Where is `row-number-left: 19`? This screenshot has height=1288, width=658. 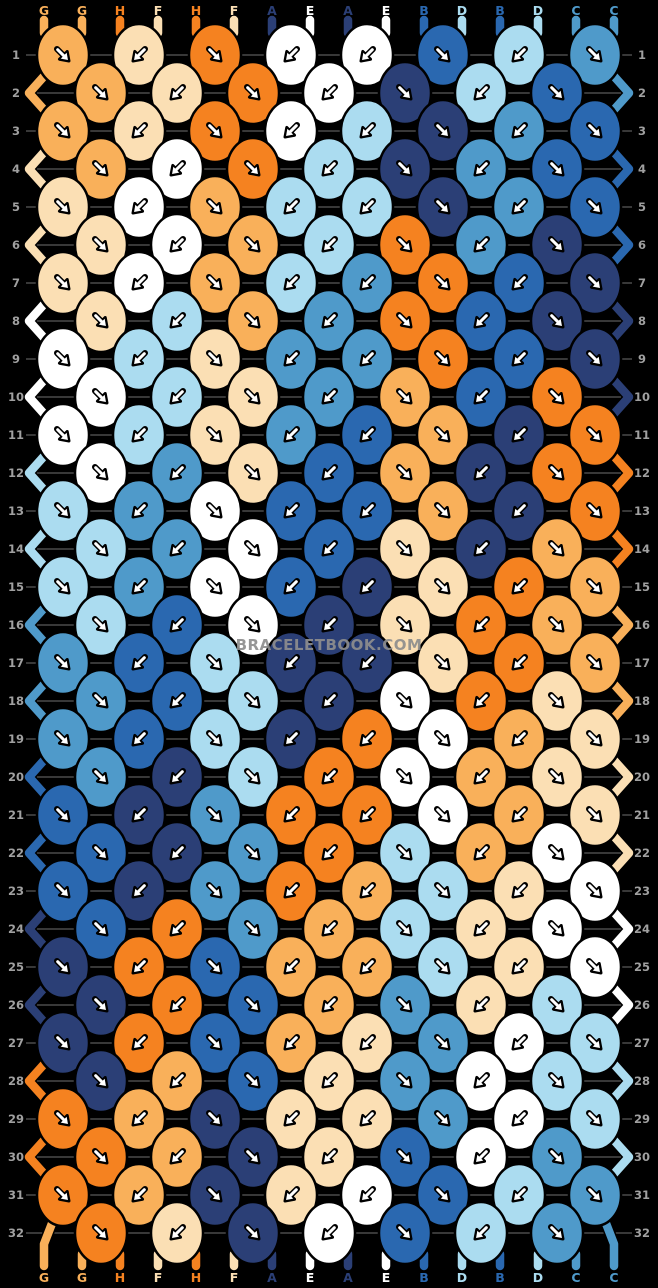 row-number-left: 19 is located at coordinates (16, 739).